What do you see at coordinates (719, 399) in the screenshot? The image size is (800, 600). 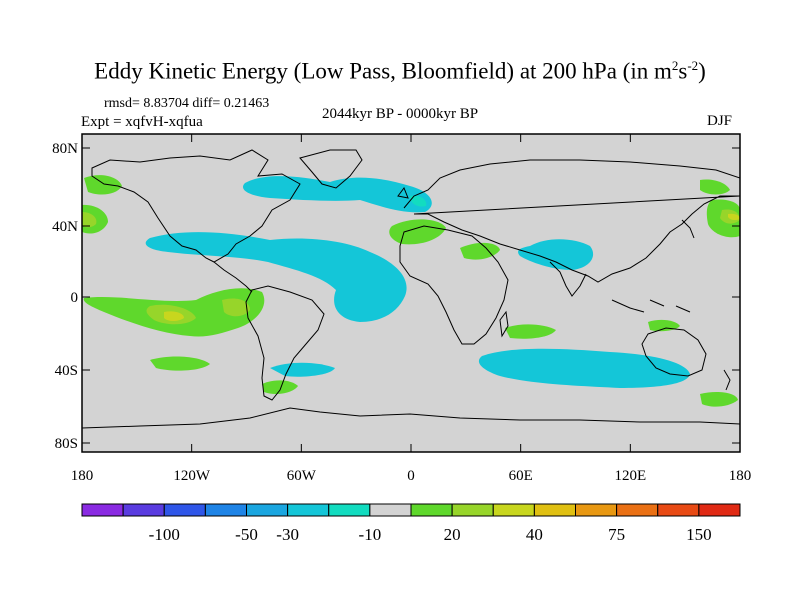 I see `pos-region-southwest-pacific` at bounding box center [719, 399].